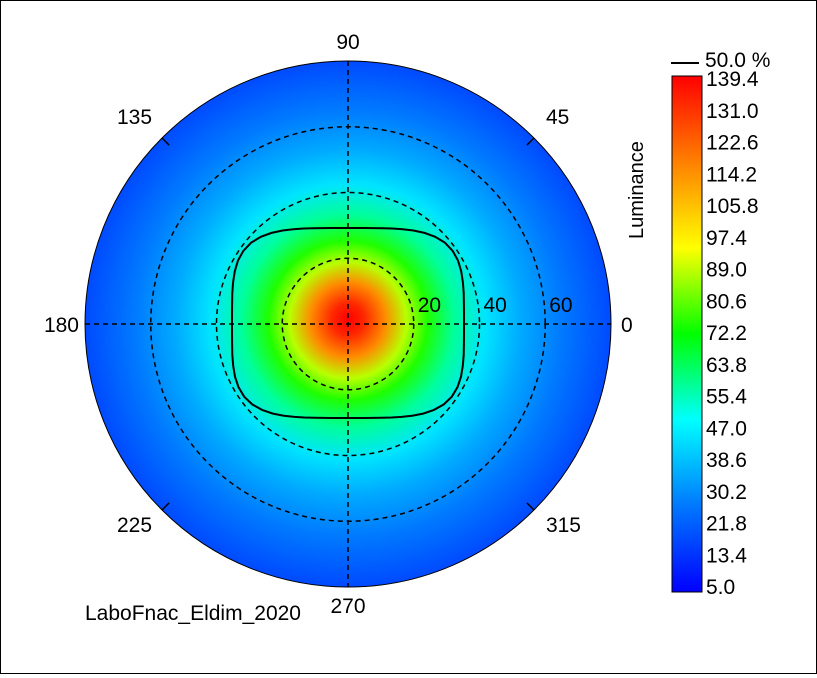 The height and width of the screenshot is (678, 817). I want to click on colorbar-tick-5.0: 5.0, so click(720, 587).